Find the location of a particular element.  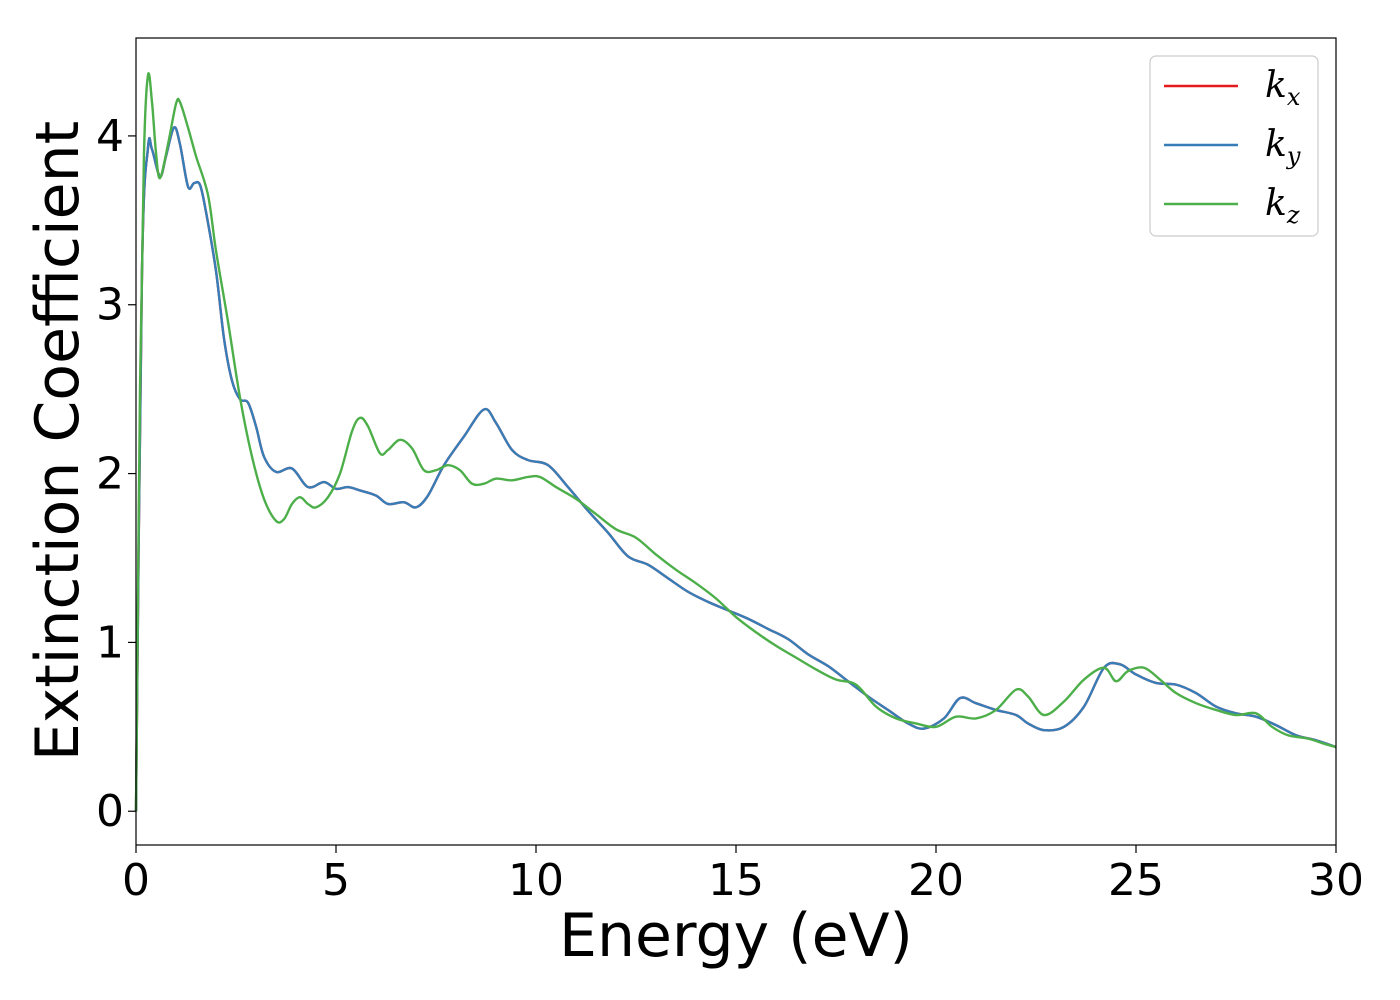

y-tick-label: 0 is located at coordinates (110, 811).